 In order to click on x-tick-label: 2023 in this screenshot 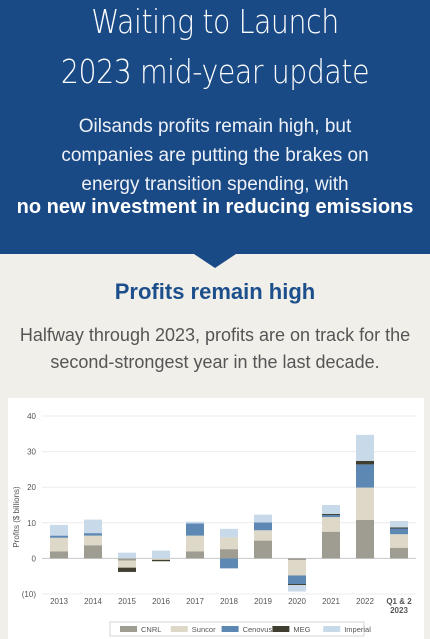, I will do `click(399, 610)`.